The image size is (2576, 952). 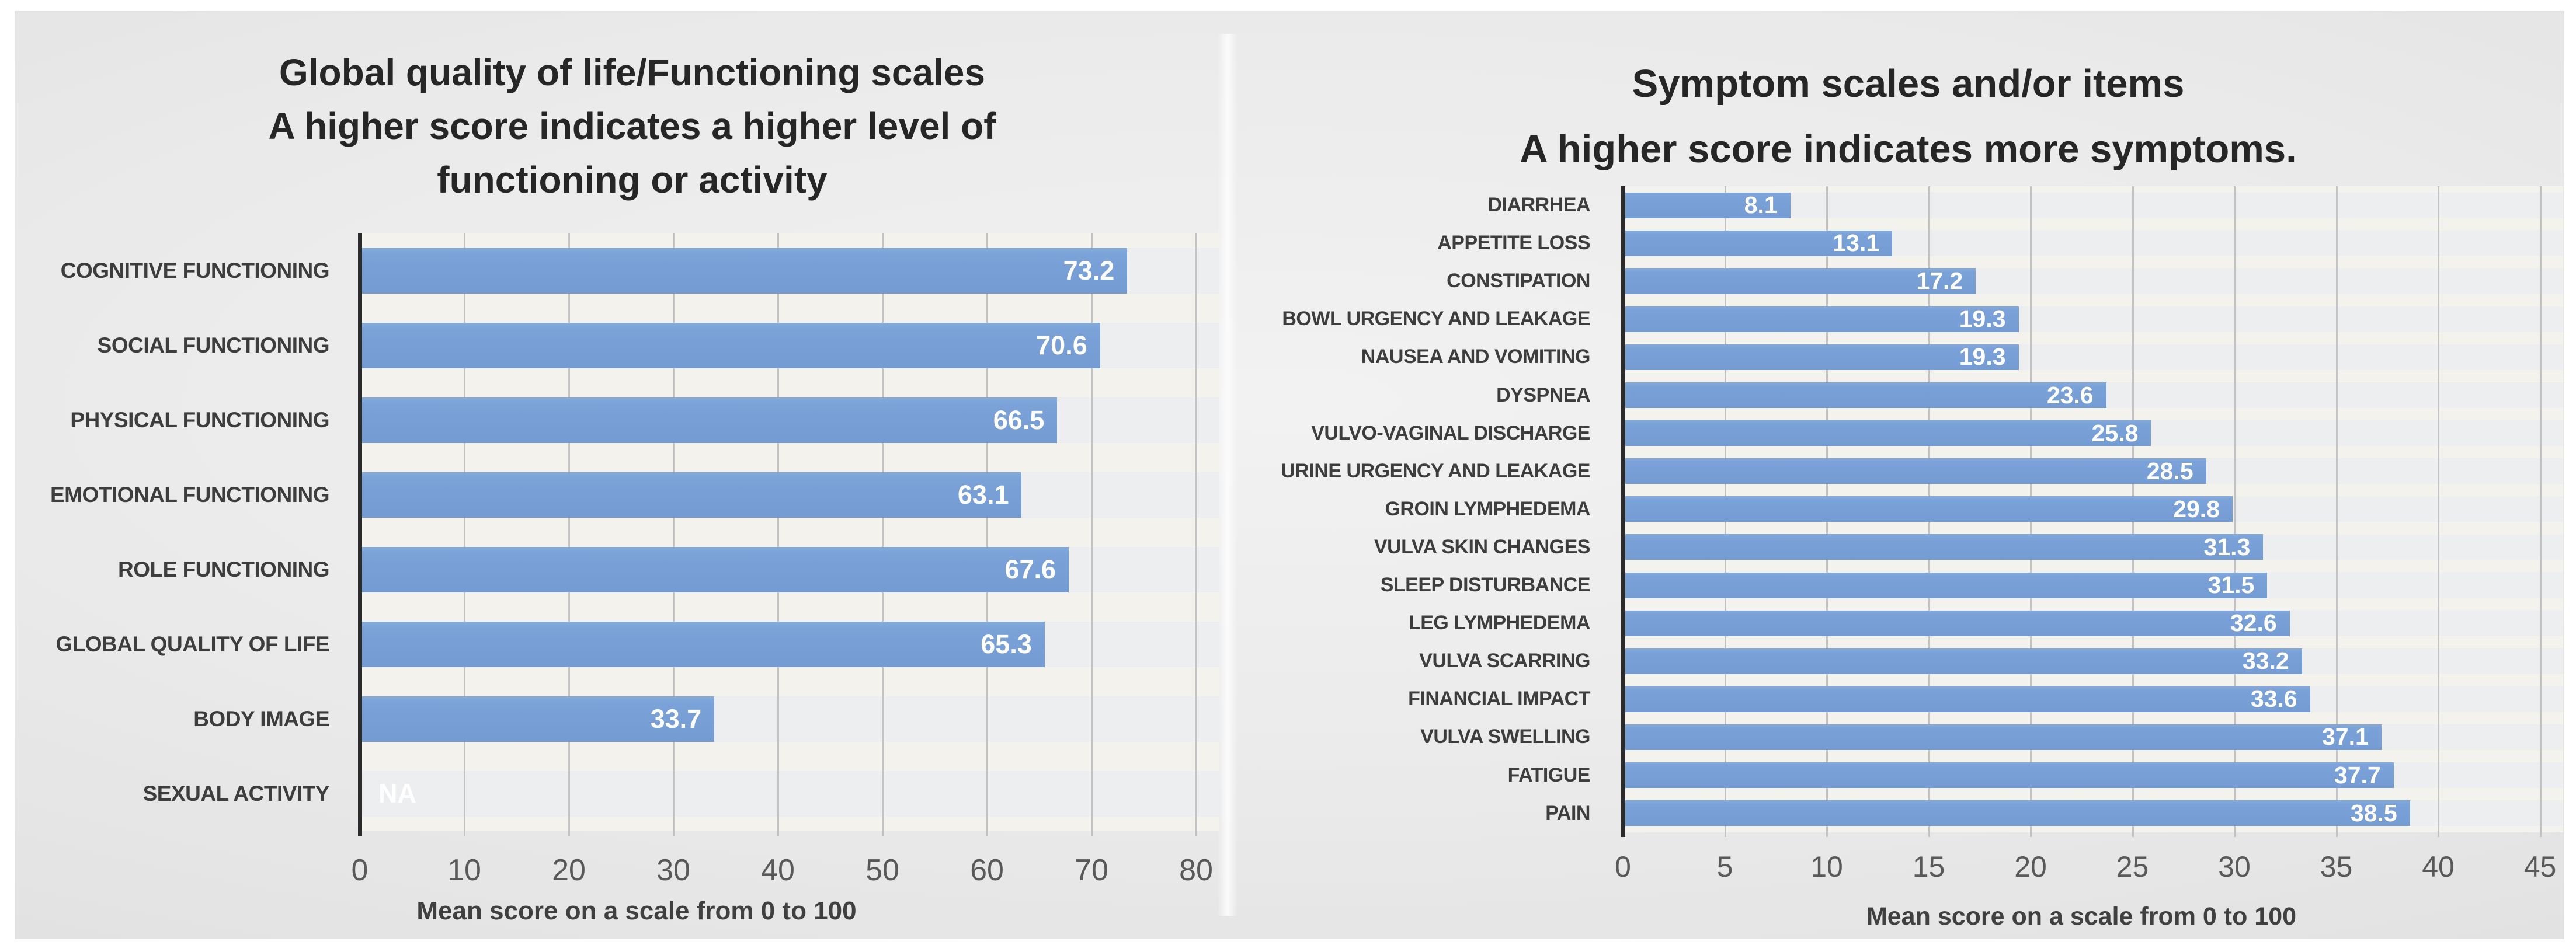 What do you see at coordinates (1865, 395) in the screenshot?
I see `bar: 23.6` at bounding box center [1865, 395].